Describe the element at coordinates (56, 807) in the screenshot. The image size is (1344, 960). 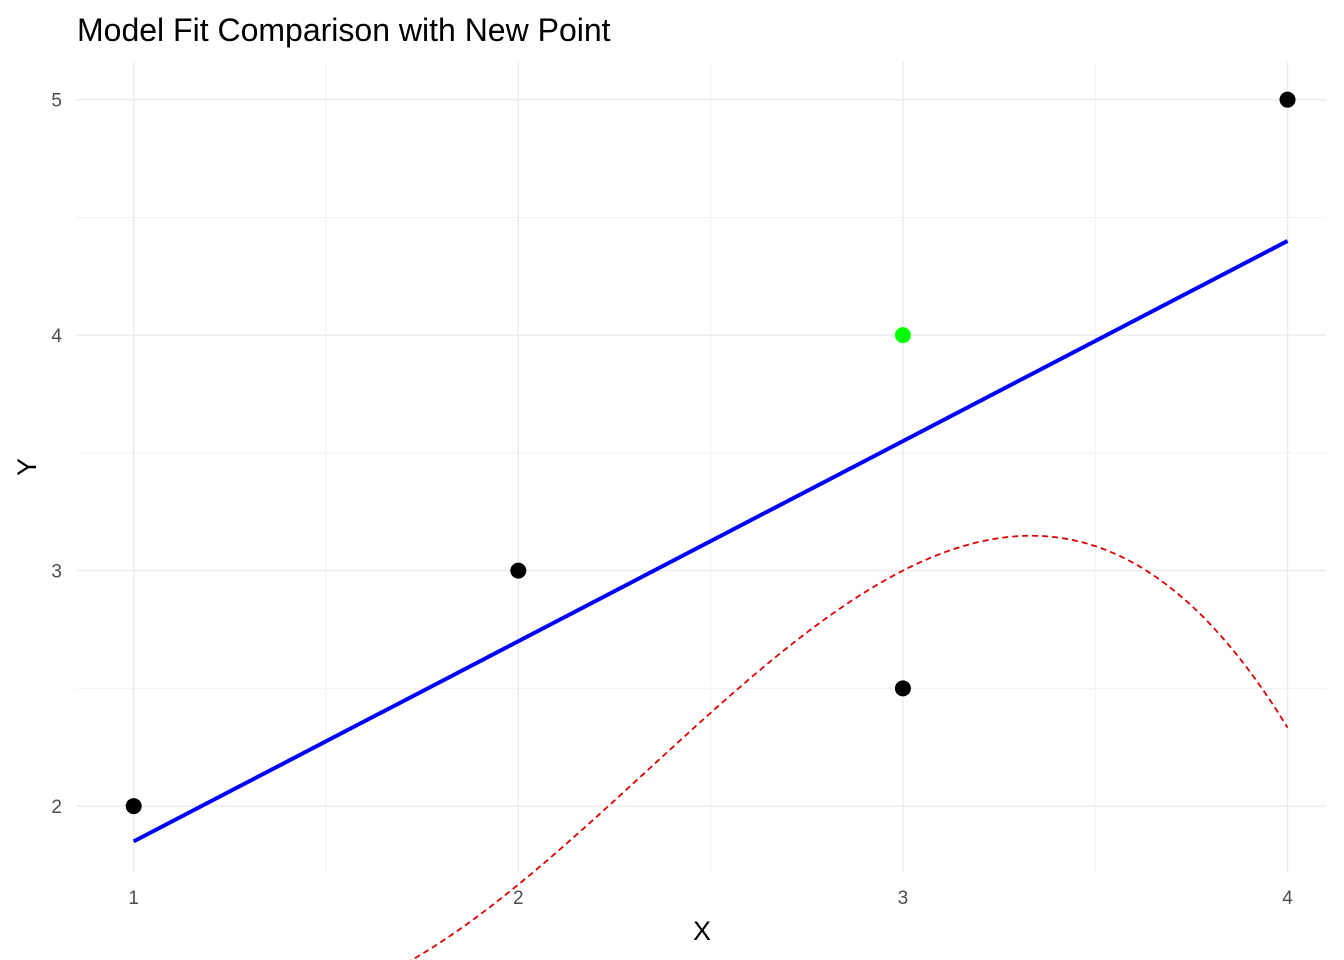
I see `y-tick-label: 2` at that location.